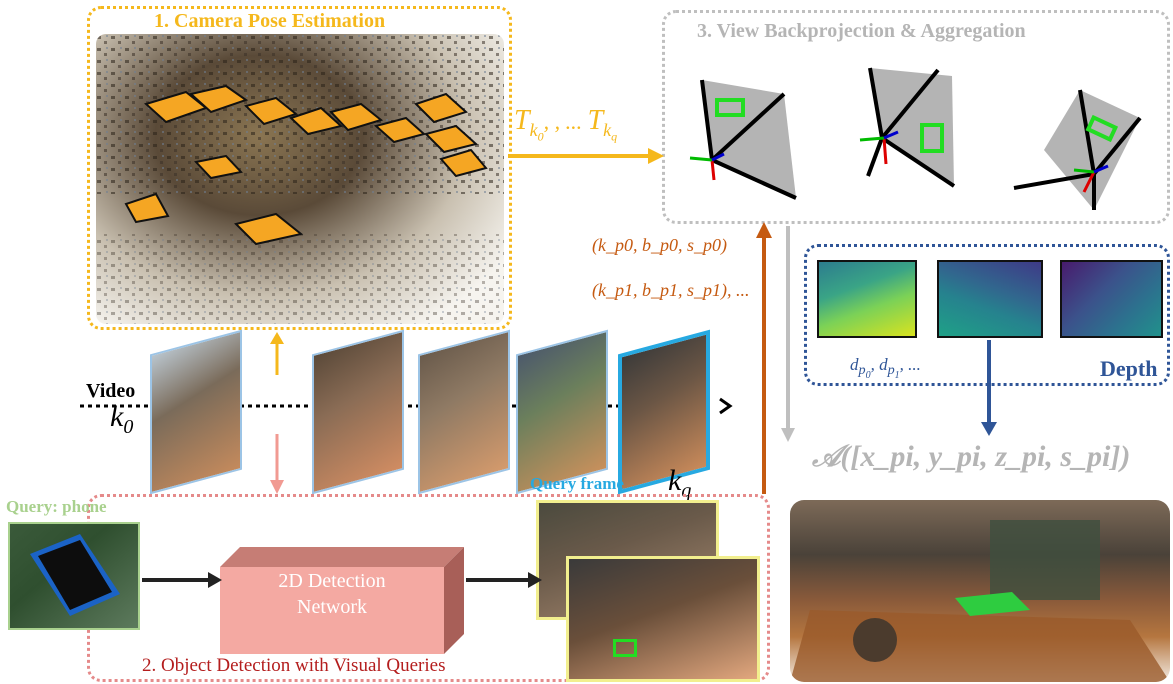 Image resolution: width=1173 pixels, height=684 pixels. What do you see at coordinates (675, 480) in the screenshot?
I see `kq-base: k` at bounding box center [675, 480].